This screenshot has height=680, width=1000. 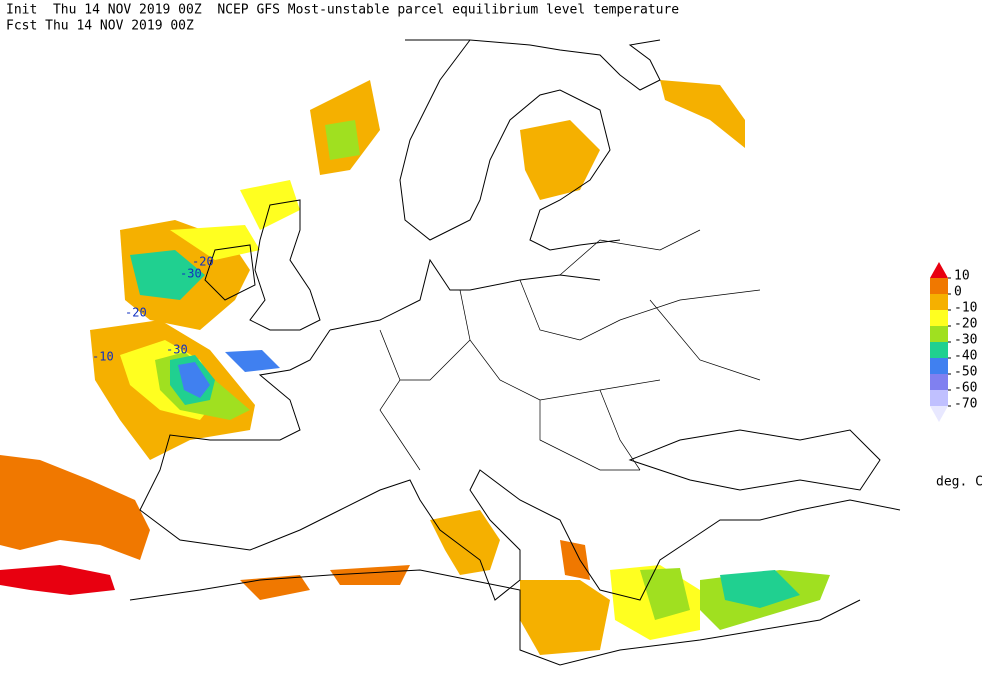 I want to click on colorbar-label: -10, so click(x=965, y=308).